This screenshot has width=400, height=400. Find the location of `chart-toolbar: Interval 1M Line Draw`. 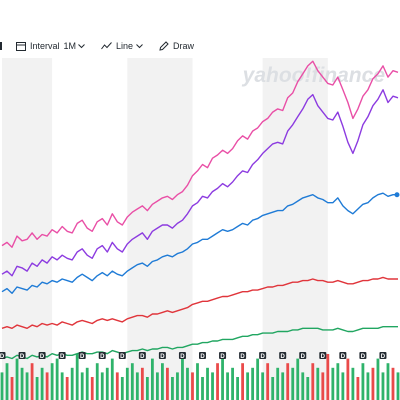

chart-toolbar: Interval 1M Line Draw is located at coordinates (200, 46).